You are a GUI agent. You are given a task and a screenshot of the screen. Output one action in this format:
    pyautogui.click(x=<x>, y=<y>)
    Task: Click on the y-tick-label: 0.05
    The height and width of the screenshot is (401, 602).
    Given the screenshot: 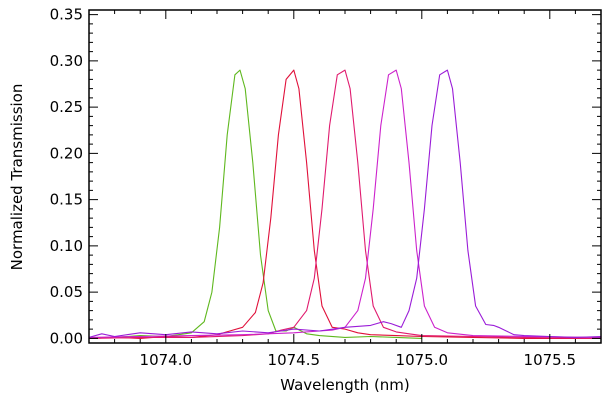 What is the action you would take?
    pyautogui.click(x=66, y=292)
    